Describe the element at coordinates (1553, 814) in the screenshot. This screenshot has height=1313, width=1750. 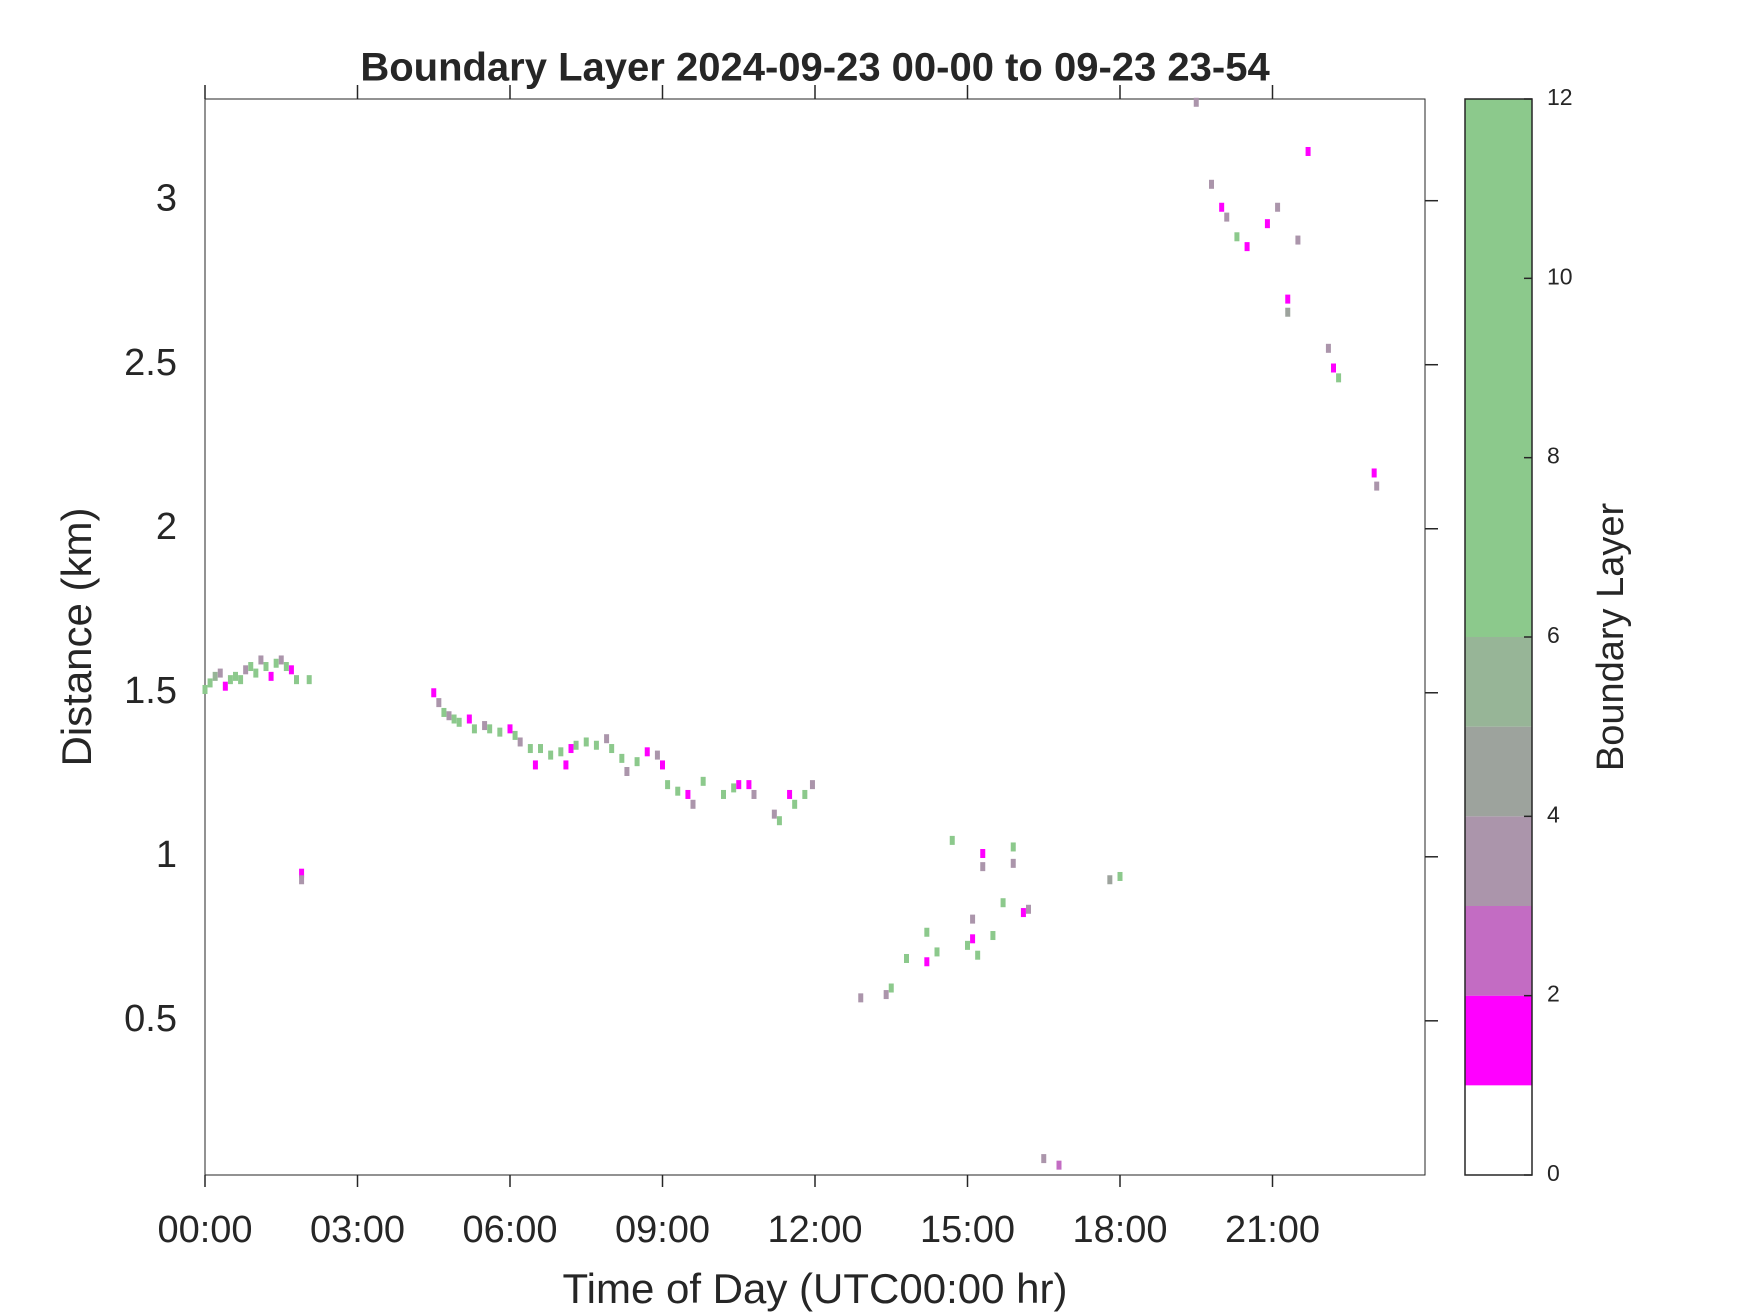
I see `colorbar-tick-label: 4` at that location.